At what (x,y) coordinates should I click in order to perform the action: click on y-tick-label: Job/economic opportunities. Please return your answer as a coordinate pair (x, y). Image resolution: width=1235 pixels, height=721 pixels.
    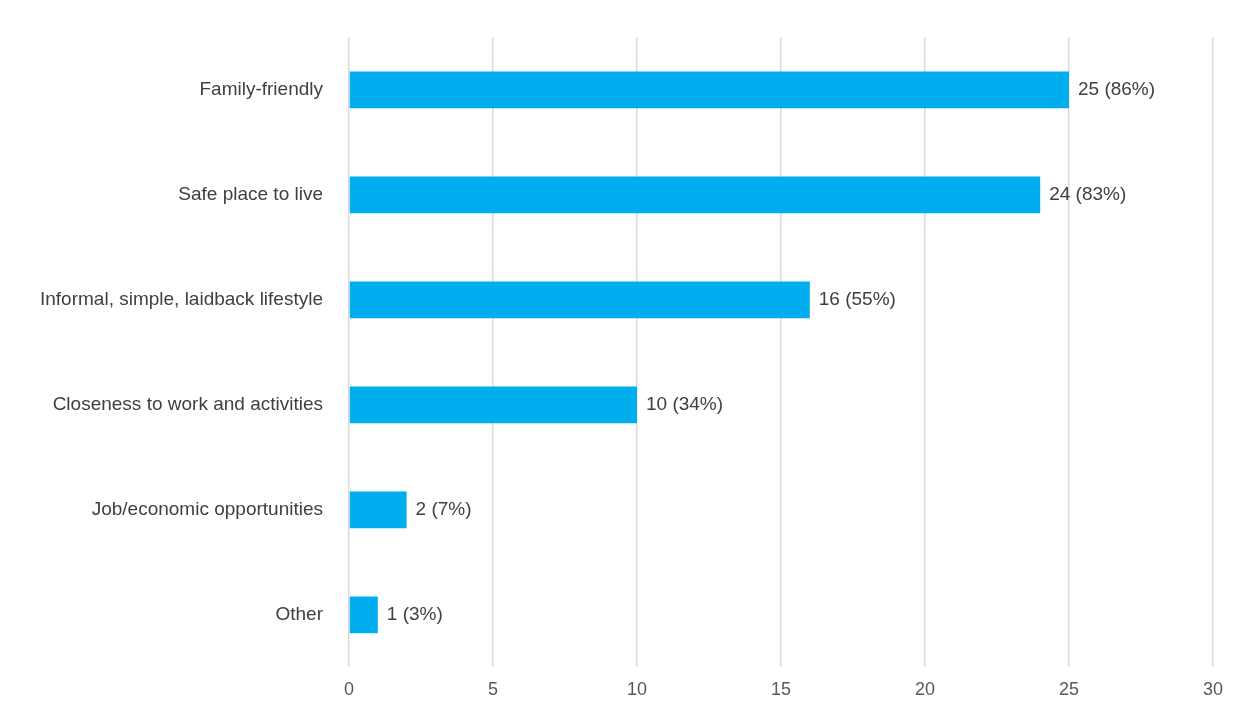
    Looking at the image, I should click on (207, 509).